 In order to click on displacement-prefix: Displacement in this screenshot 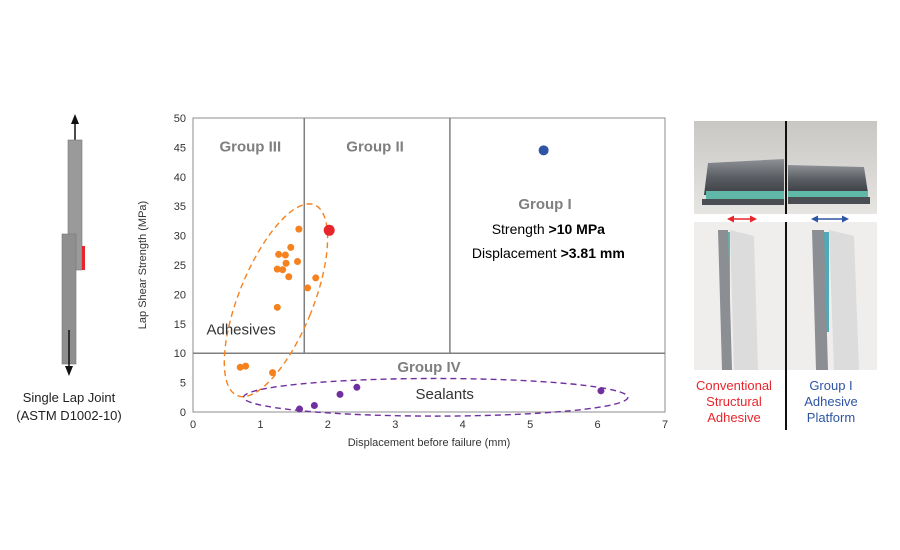, I will do `click(516, 253)`.